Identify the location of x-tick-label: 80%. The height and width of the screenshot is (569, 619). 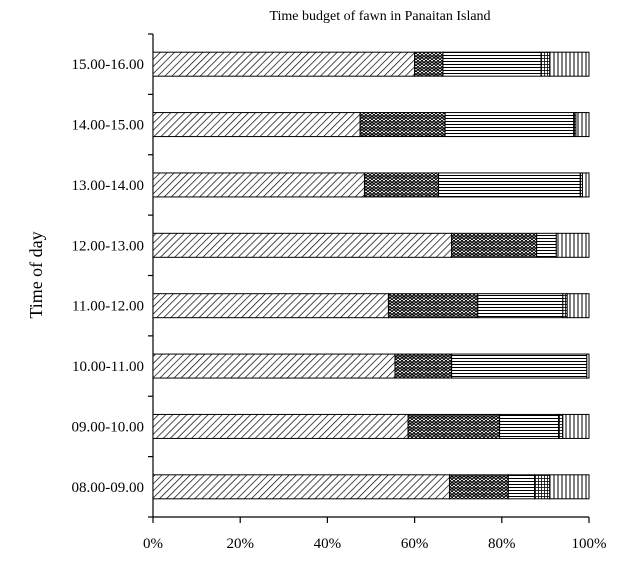
(502, 544).